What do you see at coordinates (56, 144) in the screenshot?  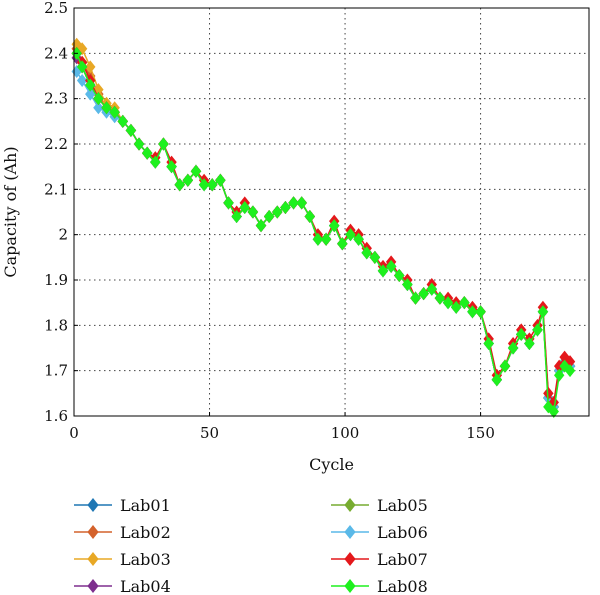 I see `y-tick-label: 2.2` at bounding box center [56, 144].